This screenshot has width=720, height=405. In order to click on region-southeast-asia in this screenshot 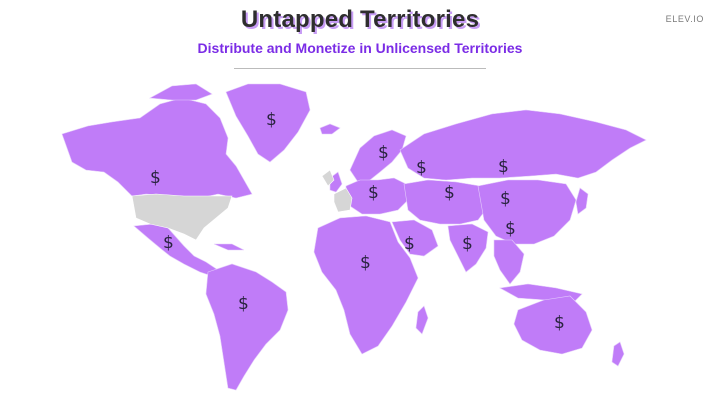, I will do `click(509, 262)`.